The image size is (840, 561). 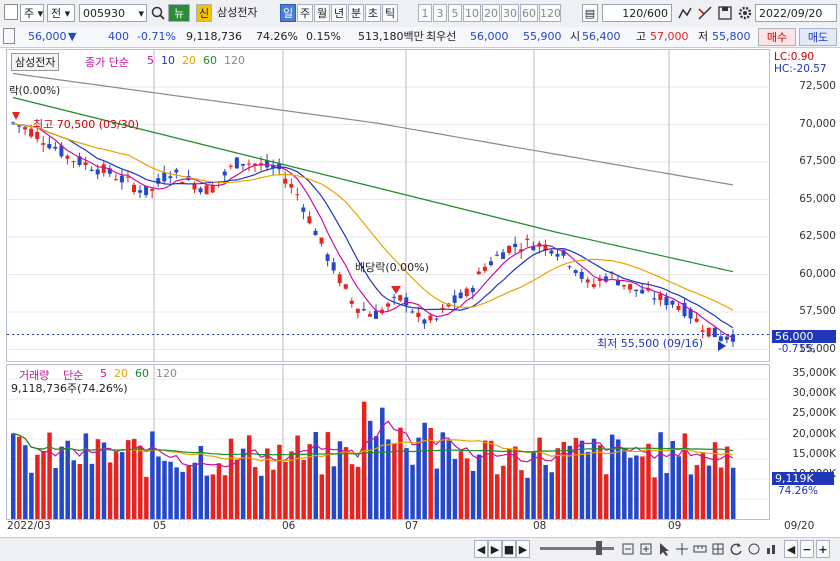 What do you see at coordinates (817, 273) in the screenshot?
I see `price-tick-label: 60,000` at bounding box center [817, 273].